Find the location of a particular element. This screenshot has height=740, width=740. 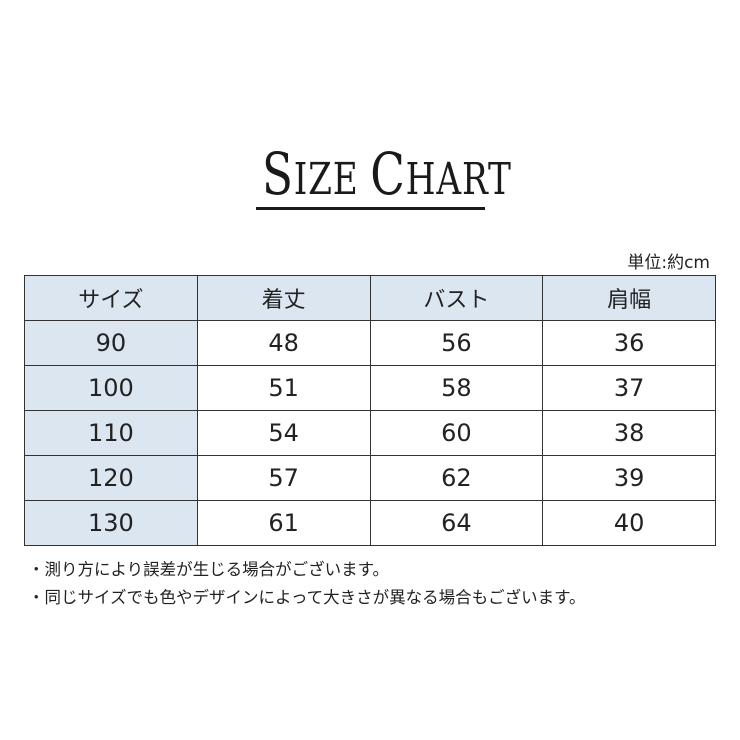

header-cell: サイズ is located at coordinates (111, 298).